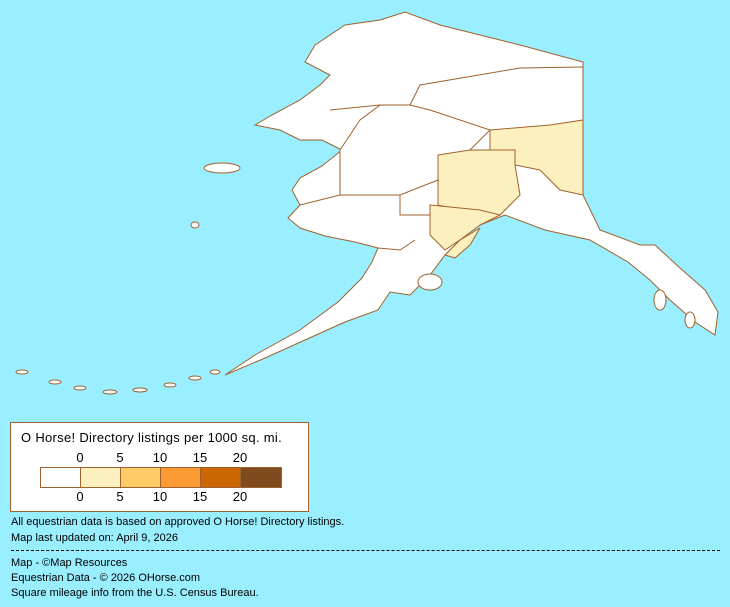 The width and height of the screenshot is (730, 607). What do you see at coordinates (222, 168) in the screenshot?
I see `st-lawrence-island` at bounding box center [222, 168].